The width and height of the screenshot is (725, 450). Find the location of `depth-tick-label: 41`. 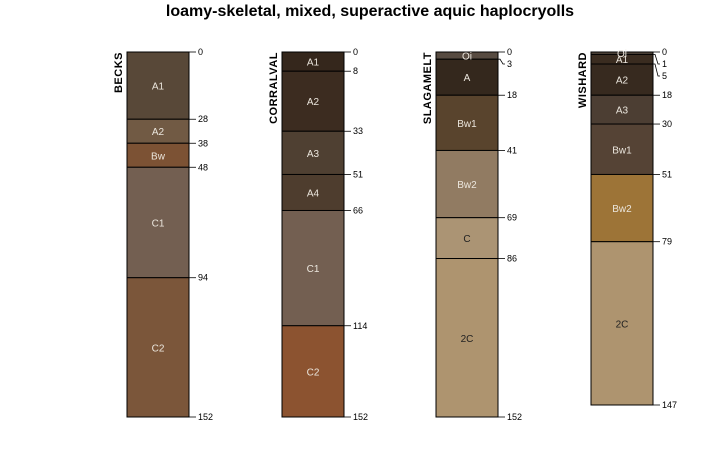

depth-tick-label: 41 is located at coordinates (512, 150).